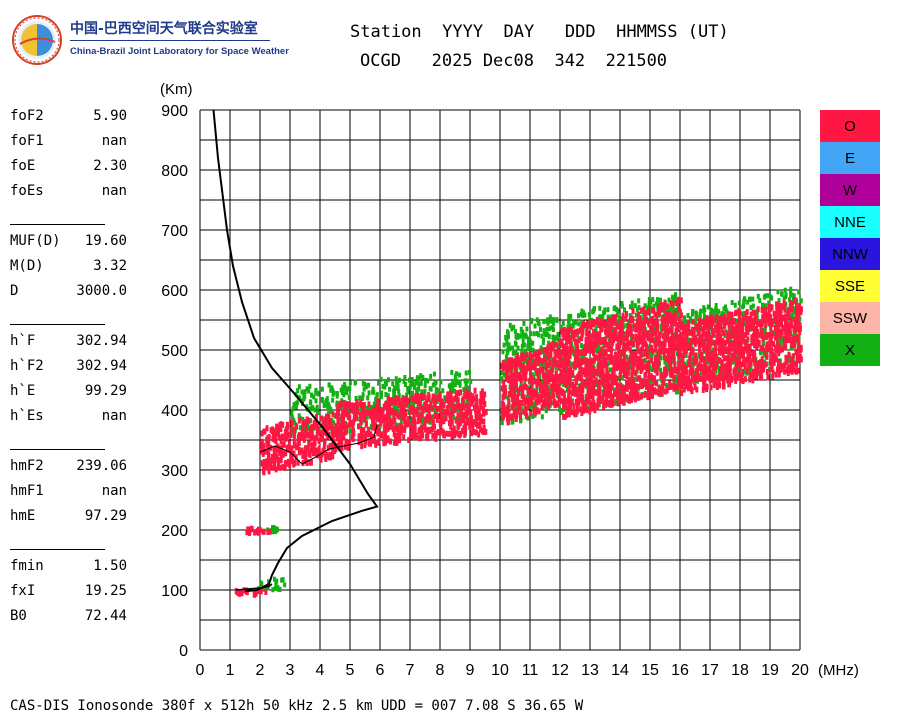  Describe the element at coordinates (72, 293) in the screenshot. I see `param-row: D 3000.0` at that location.